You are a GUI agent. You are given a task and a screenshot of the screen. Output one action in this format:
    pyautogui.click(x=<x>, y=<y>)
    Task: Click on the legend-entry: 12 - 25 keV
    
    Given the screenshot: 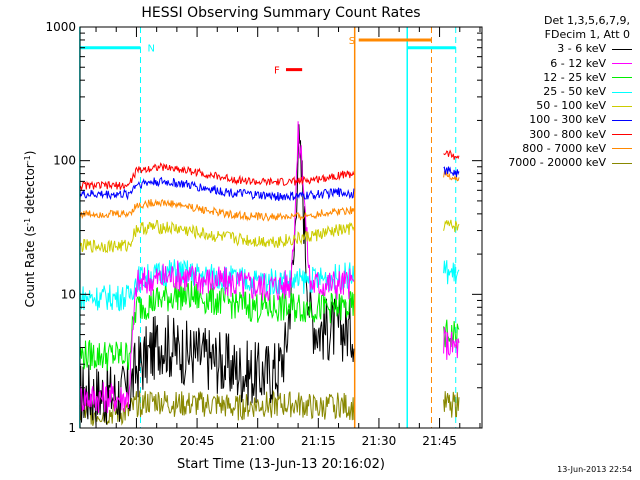 What is the action you would take?
    pyautogui.click(x=557, y=78)
    